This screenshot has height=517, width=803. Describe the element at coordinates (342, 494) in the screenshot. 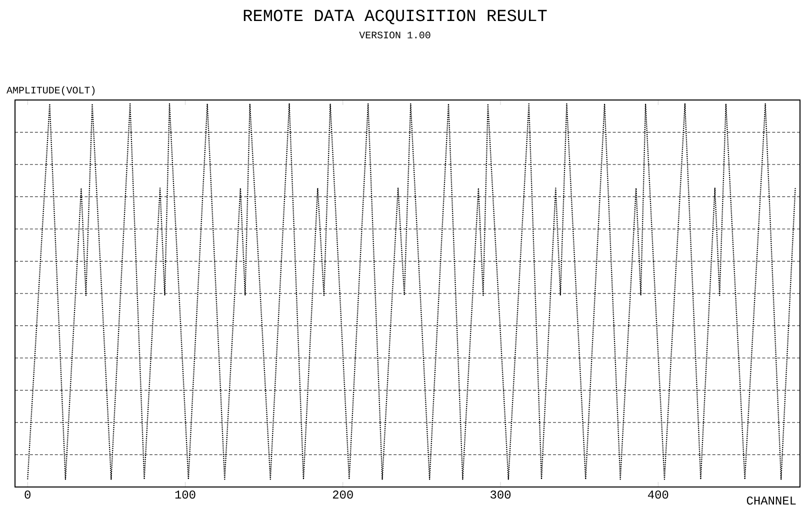

I see `x-tick-label: 200` at that location.